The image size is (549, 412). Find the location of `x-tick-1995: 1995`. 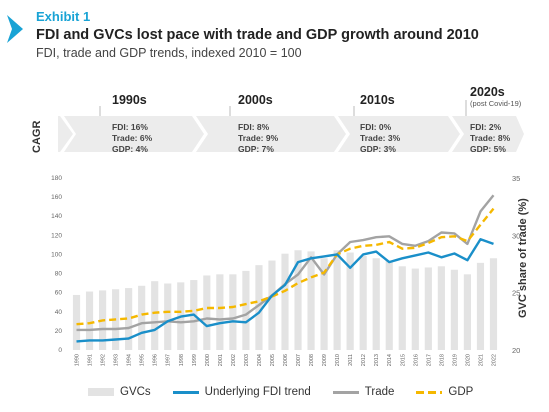

x-tick-1995: 1995 is located at coordinates (143, 360).